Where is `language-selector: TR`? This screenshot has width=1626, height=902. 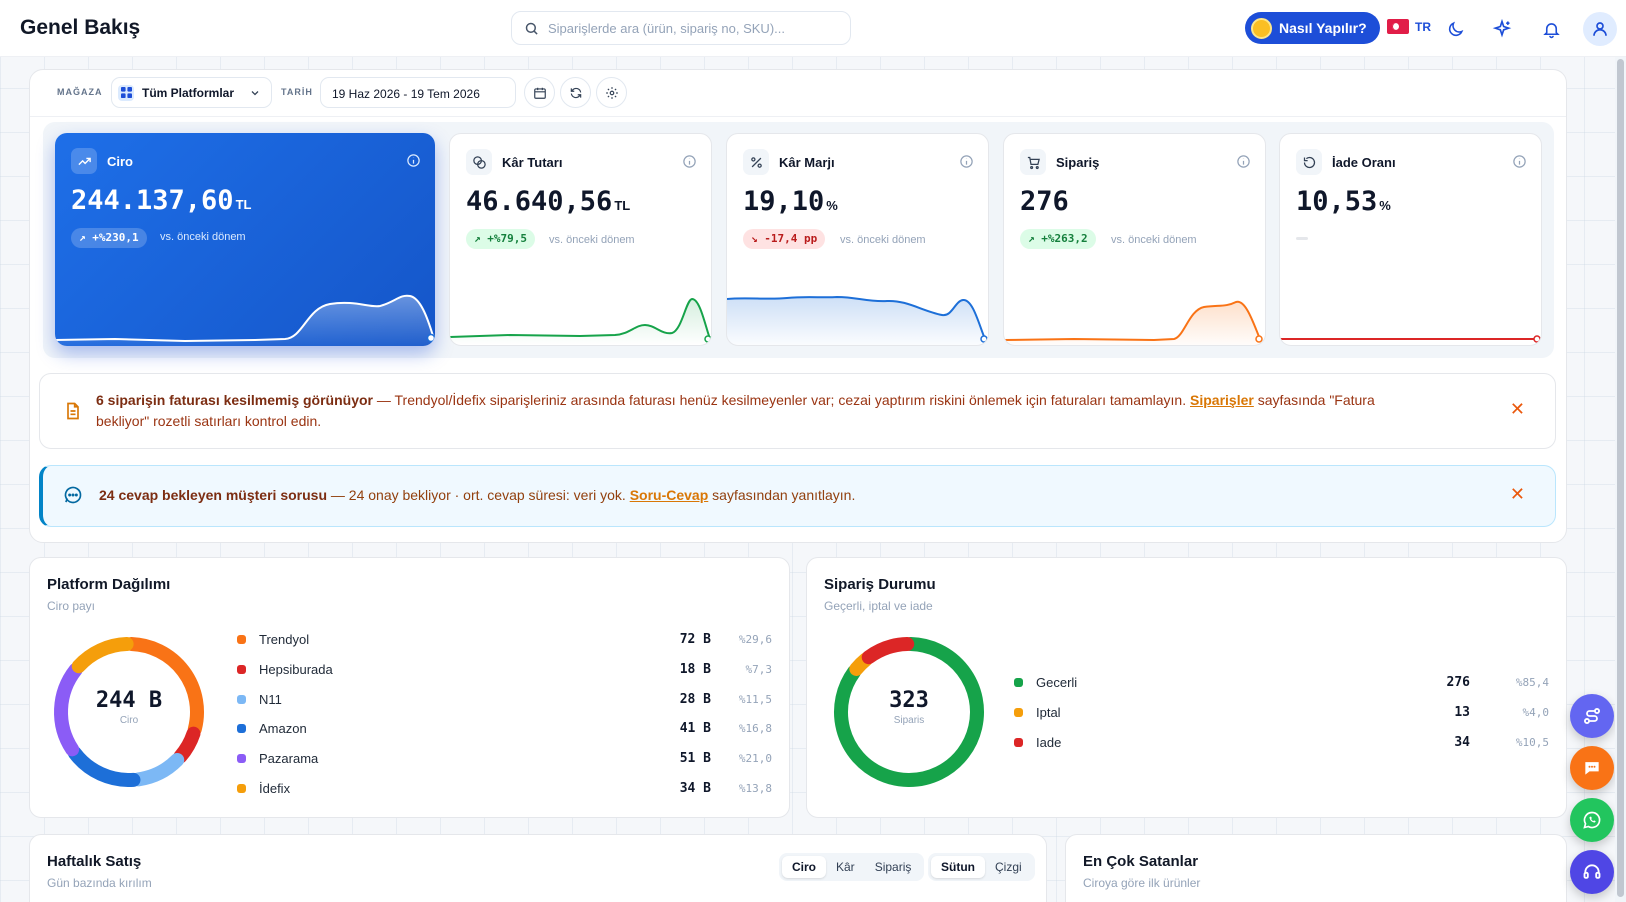 language-selector: TR is located at coordinates (1409, 26).